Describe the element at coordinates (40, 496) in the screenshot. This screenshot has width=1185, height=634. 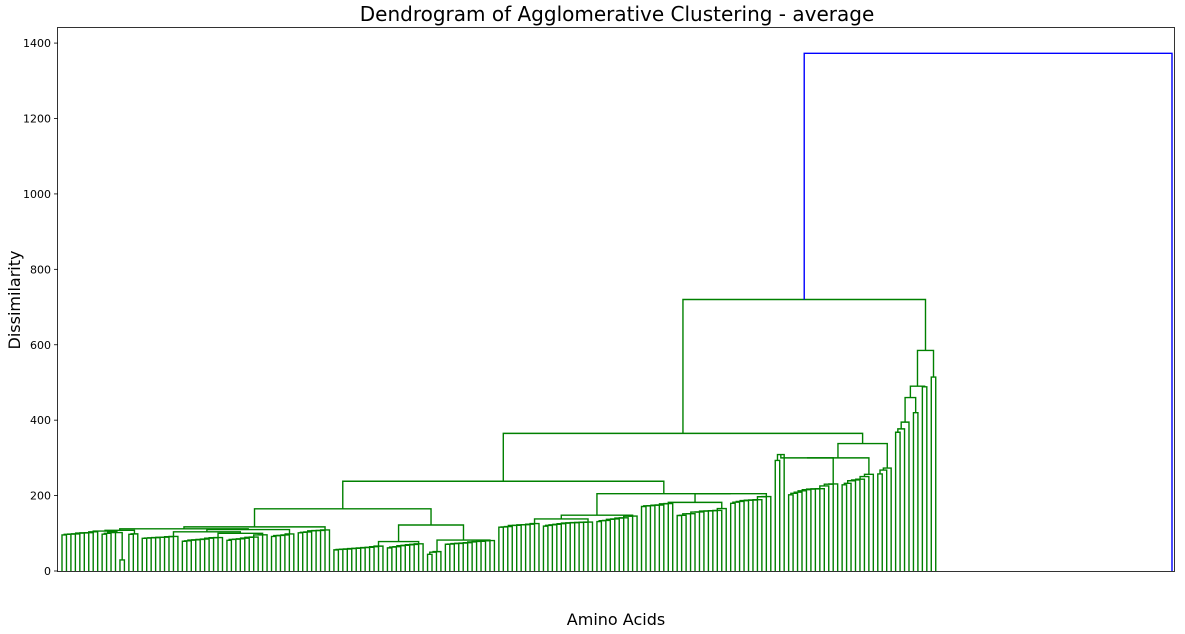
I see `y-tick-label: 200` at that location.